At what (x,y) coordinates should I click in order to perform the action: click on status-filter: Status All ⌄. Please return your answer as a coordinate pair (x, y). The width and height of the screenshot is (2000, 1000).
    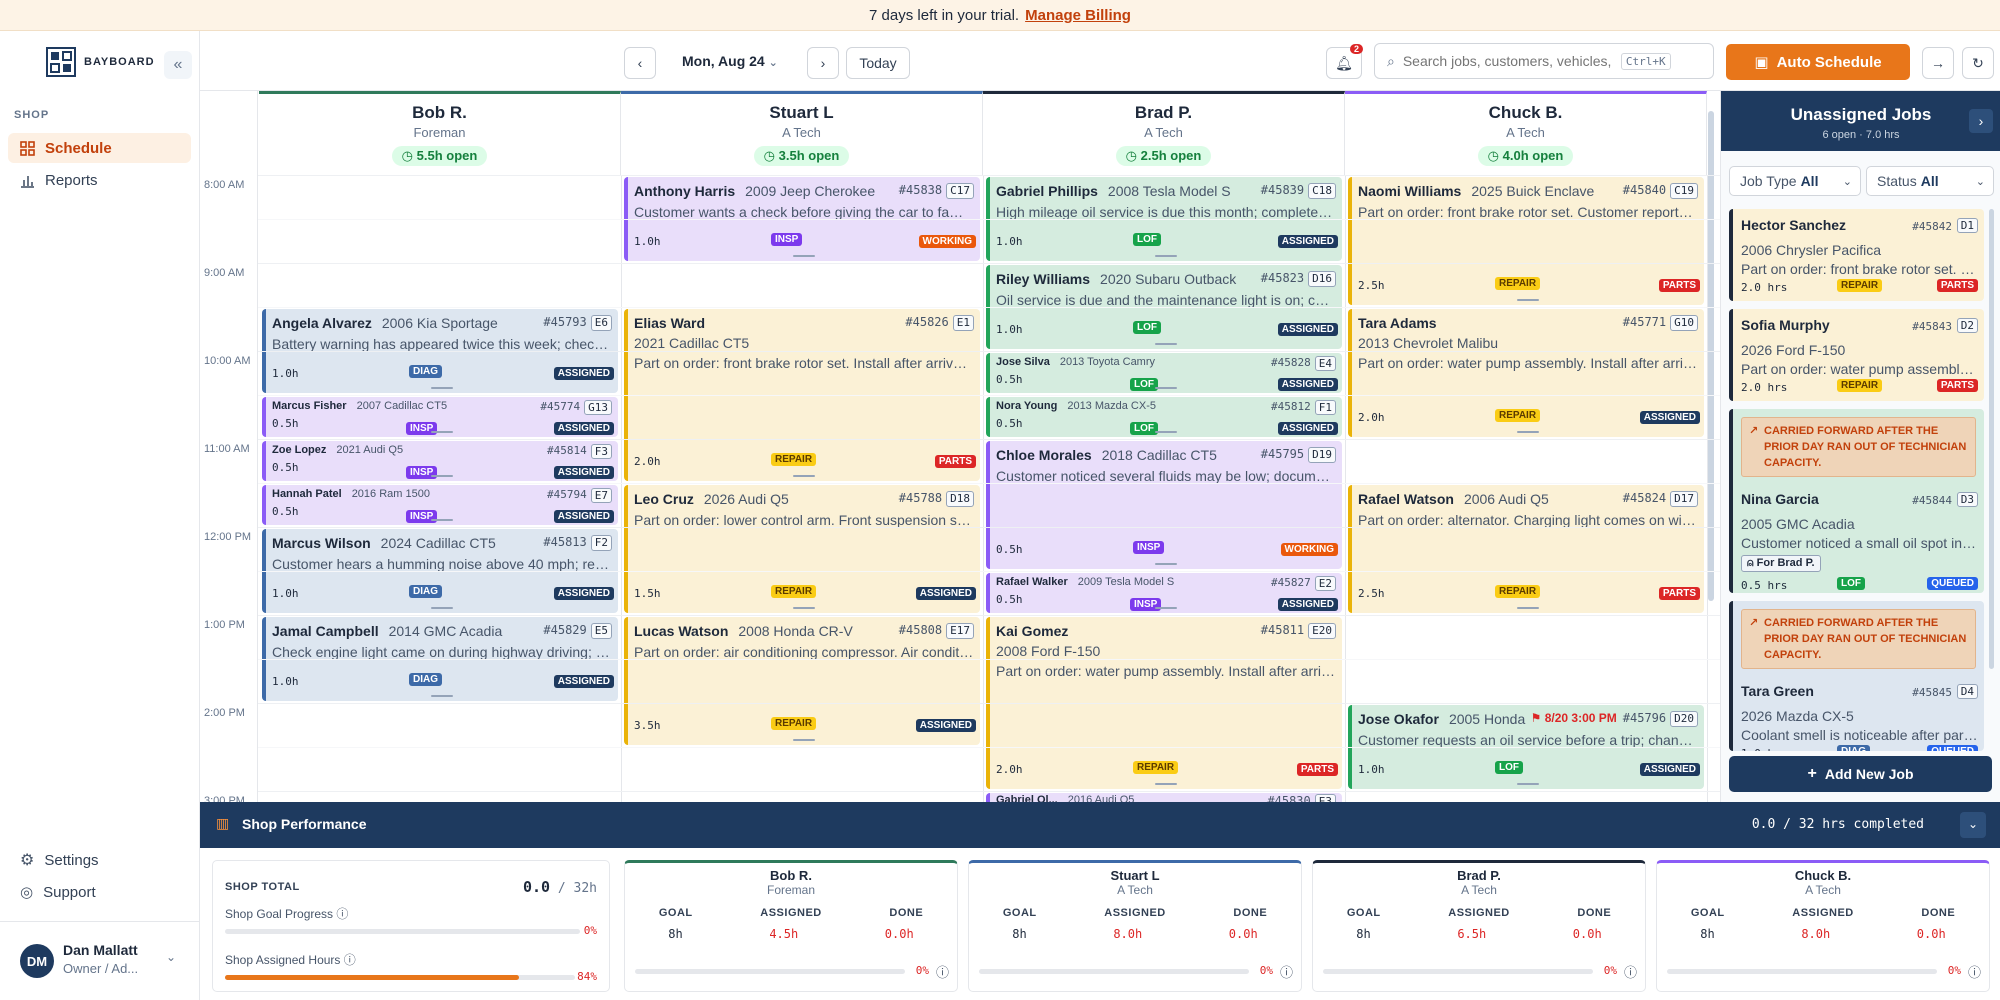
    Looking at the image, I should click on (1930, 181).